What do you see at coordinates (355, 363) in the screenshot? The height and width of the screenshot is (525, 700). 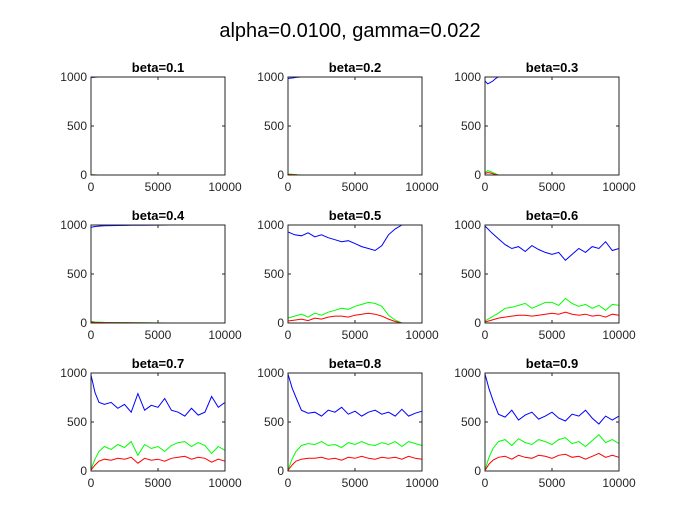 I see `subplot-title: beta=0.8` at bounding box center [355, 363].